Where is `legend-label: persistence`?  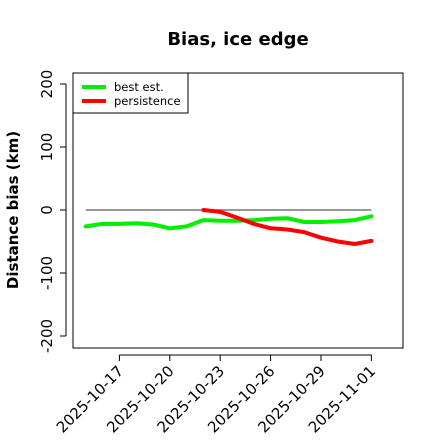 legend-label: persistence is located at coordinates (147, 101).